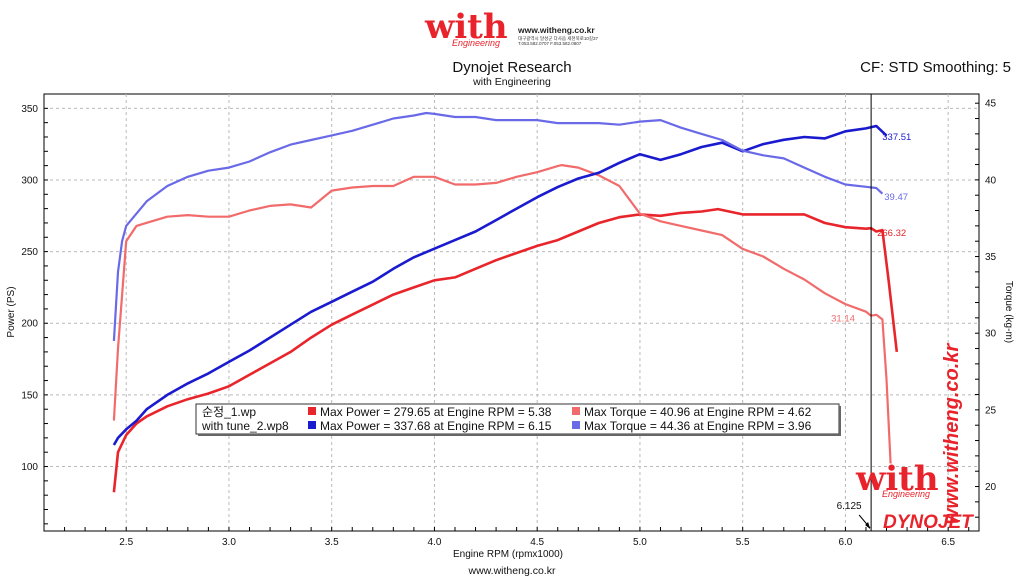 This screenshot has height=576, width=1024. What do you see at coordinates (576, 411) in the screenshot?
I see `legend-run1-torque-swatch` at bounding box center [576, 411].